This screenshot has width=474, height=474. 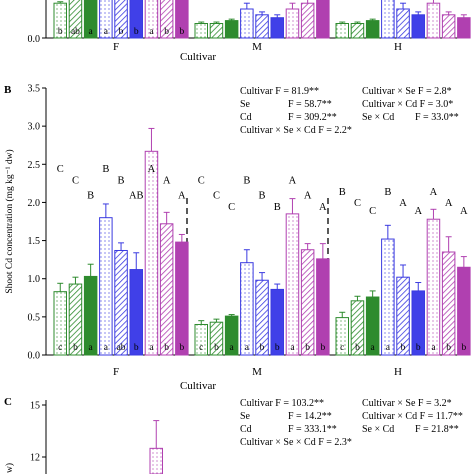 What do you see at coordinates (312, 429) in the screenshot?
I see `stat-c-3b: F = 333.1**` at bounding box center [312, 429].